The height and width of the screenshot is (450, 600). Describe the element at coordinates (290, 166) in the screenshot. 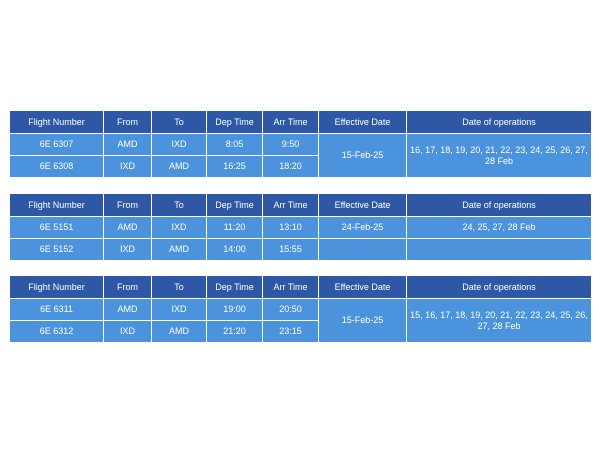

I see `arr-time-cell: 18:20` at that location.